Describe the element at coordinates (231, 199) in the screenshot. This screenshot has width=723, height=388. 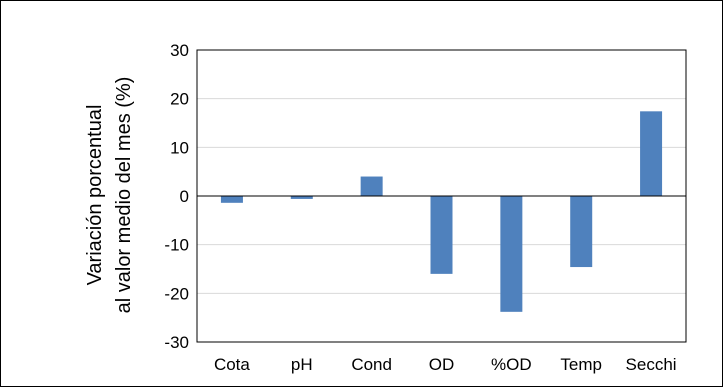
I see `bar-cota` at that location.